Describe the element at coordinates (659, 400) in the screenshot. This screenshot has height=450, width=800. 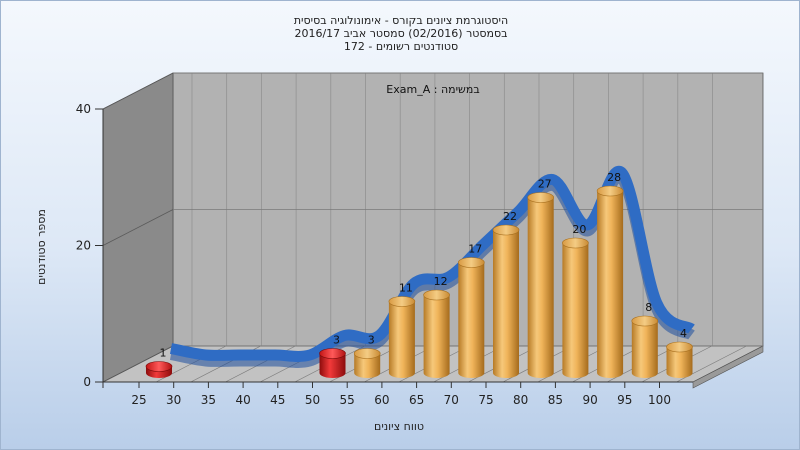
I see `x-tick-label: 100` at that location.